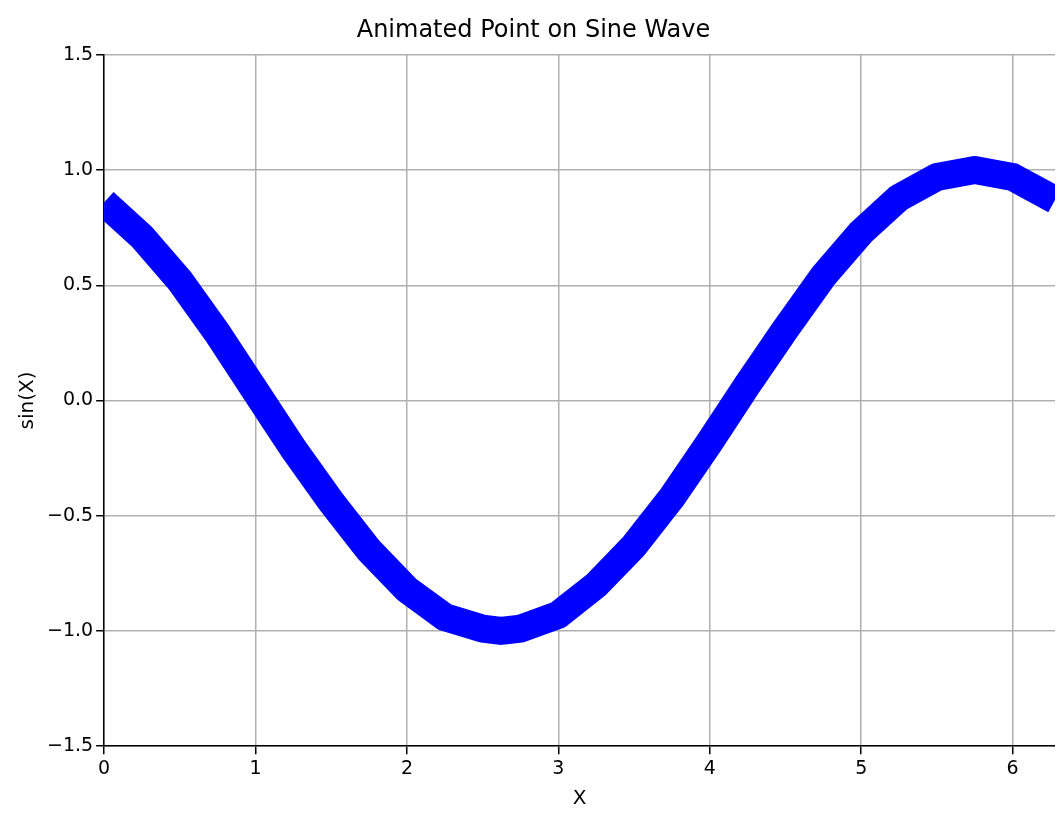  I want to click on x-tick-label: 4, so click(709, 766).